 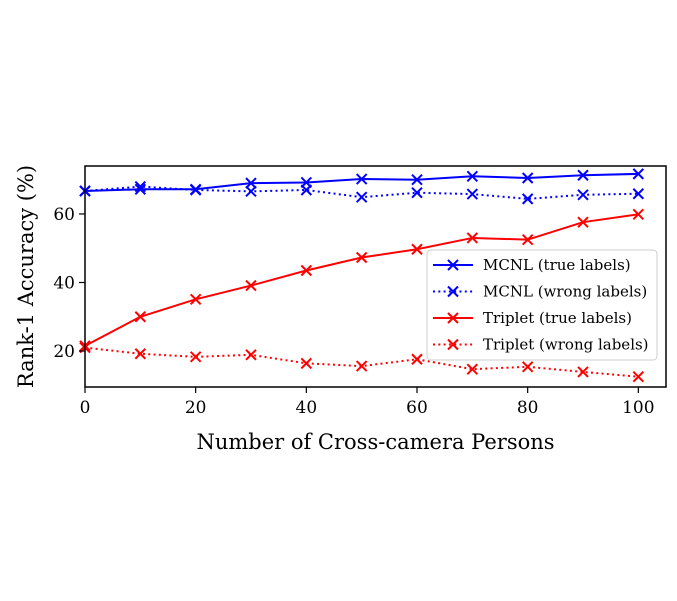 What do you see at coordinates (417, 408) in the screenshot?
I see `x-tick-label: 60` at bounding box center [417, 408].